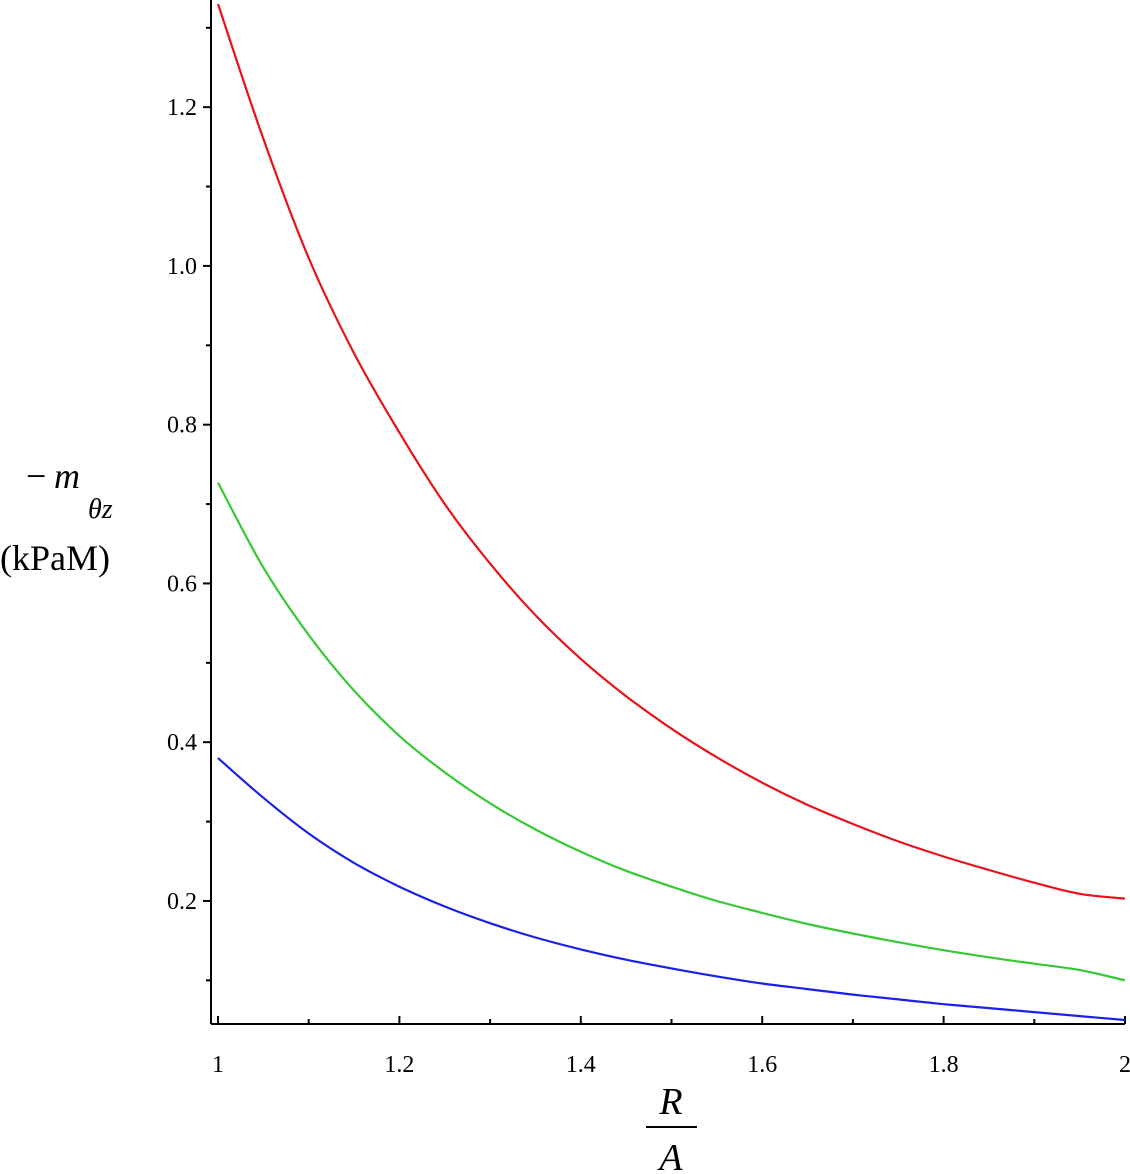 Image resolution: width=1130 pixels, height=1174 pixels. Describe the element at coordinates (944, 1065) in the screenshot. I see `x-tick-label: 1.8` at that location.